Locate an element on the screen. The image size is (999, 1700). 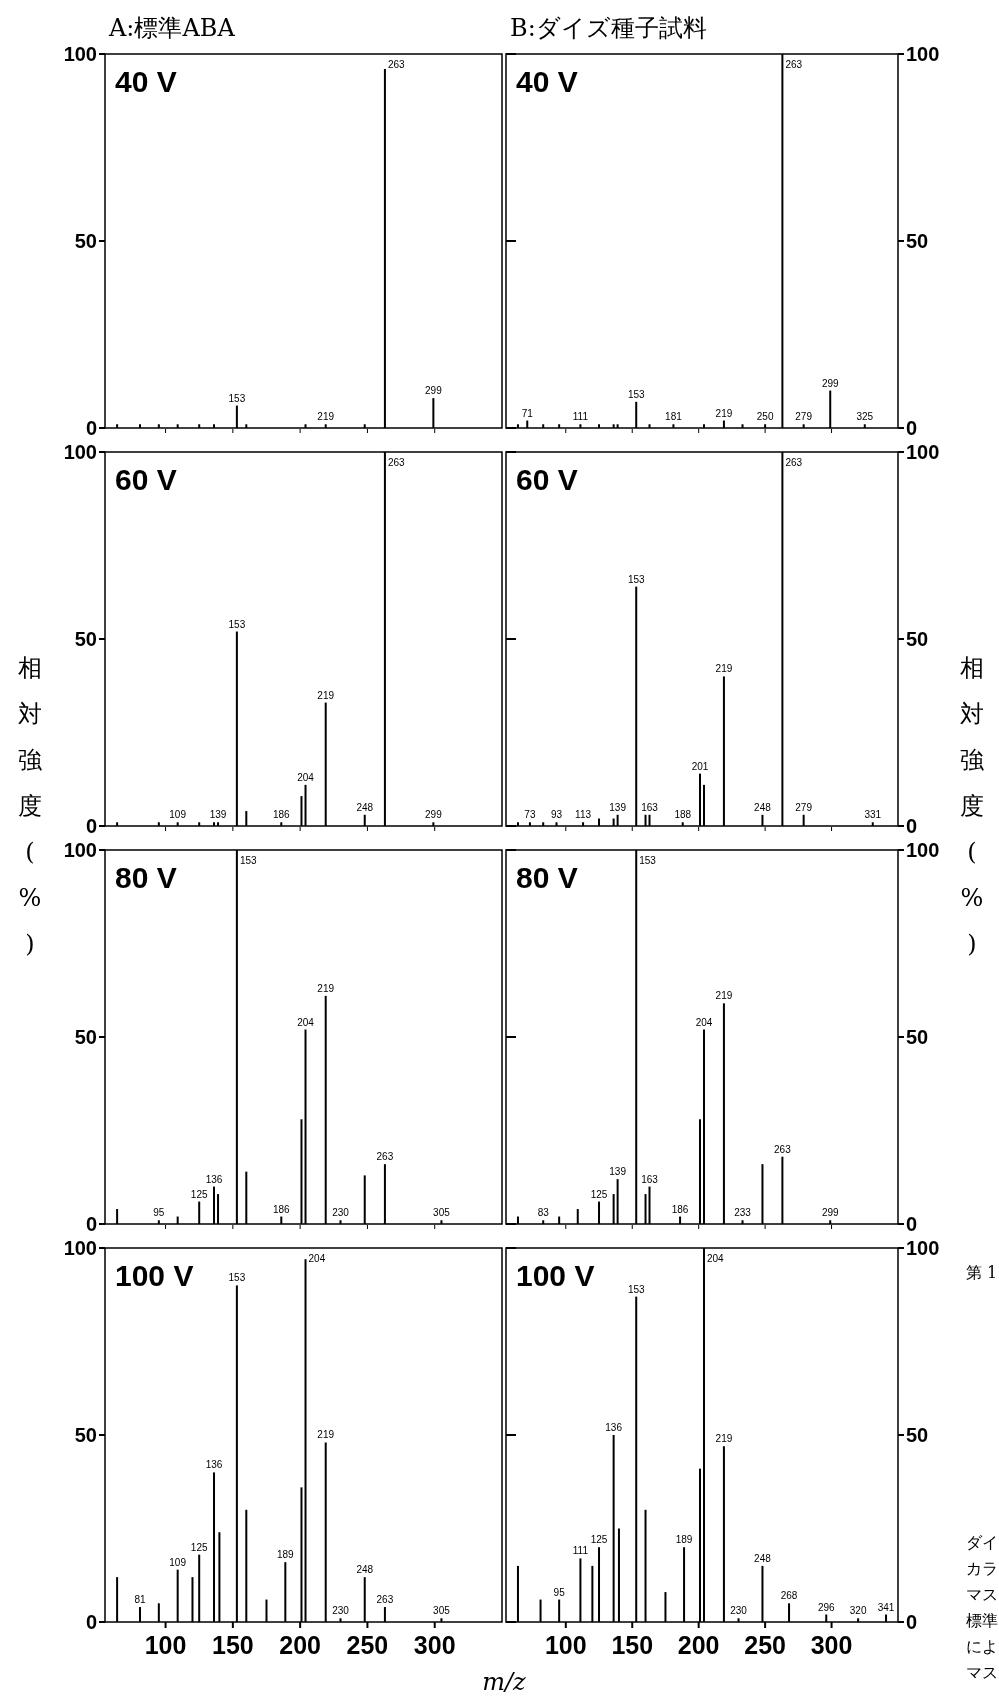
annotation: 83 is located at coordinates (543, 1213).